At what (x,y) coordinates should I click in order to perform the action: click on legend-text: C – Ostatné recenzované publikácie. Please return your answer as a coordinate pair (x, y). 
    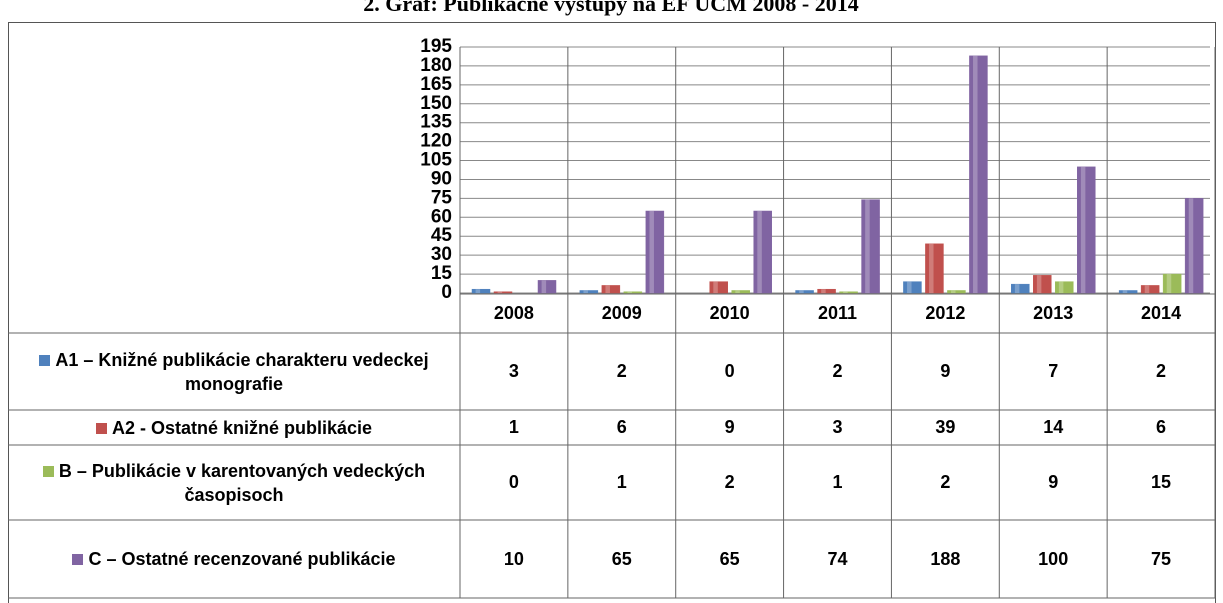
    Looking at the image, I should click on (242, 559).